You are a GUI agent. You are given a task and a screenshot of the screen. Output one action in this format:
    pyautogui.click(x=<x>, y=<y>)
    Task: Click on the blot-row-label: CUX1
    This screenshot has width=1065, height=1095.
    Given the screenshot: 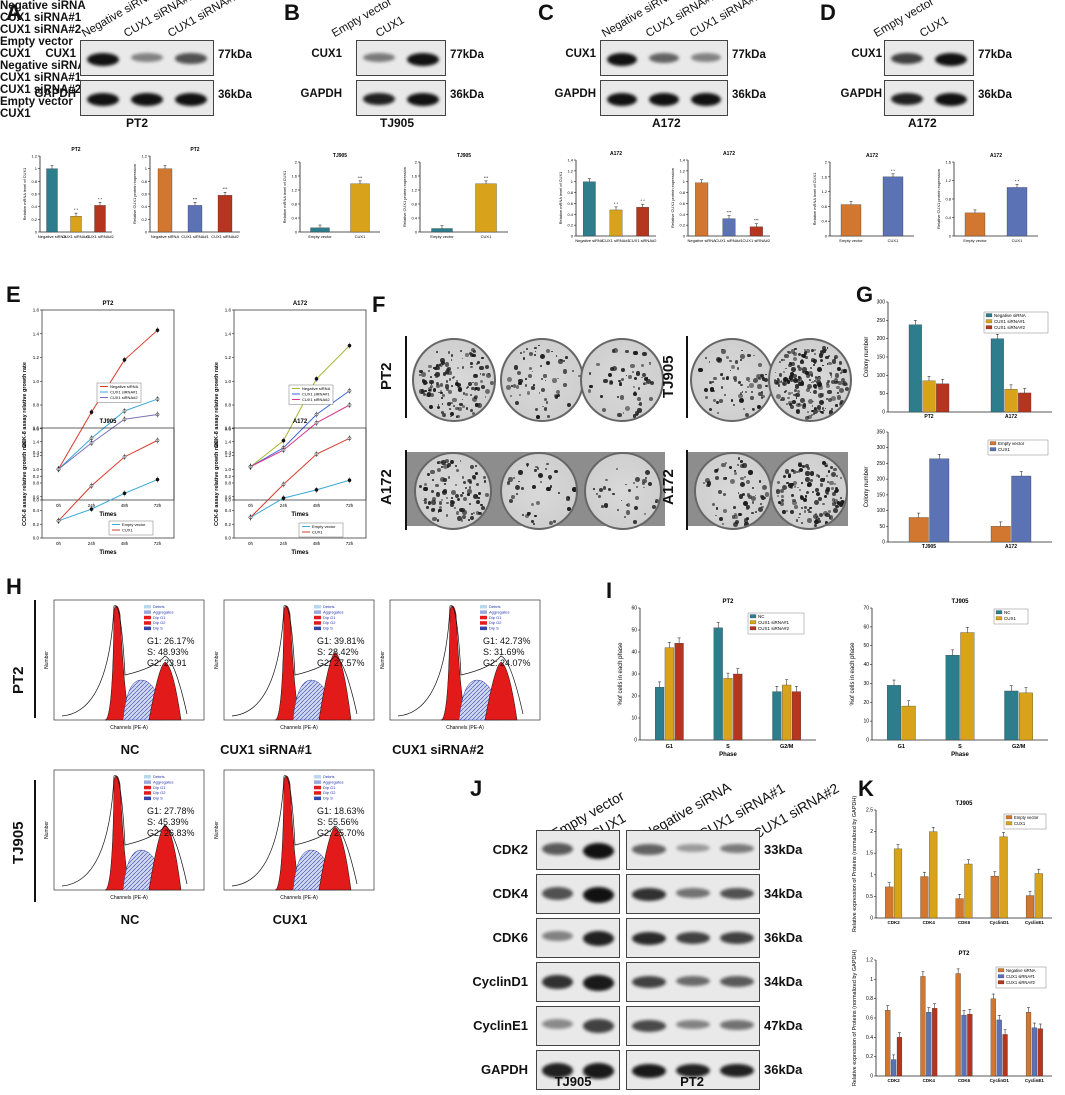 What is the action you would take?
    pyautogui.click(x=866, y=54)
    